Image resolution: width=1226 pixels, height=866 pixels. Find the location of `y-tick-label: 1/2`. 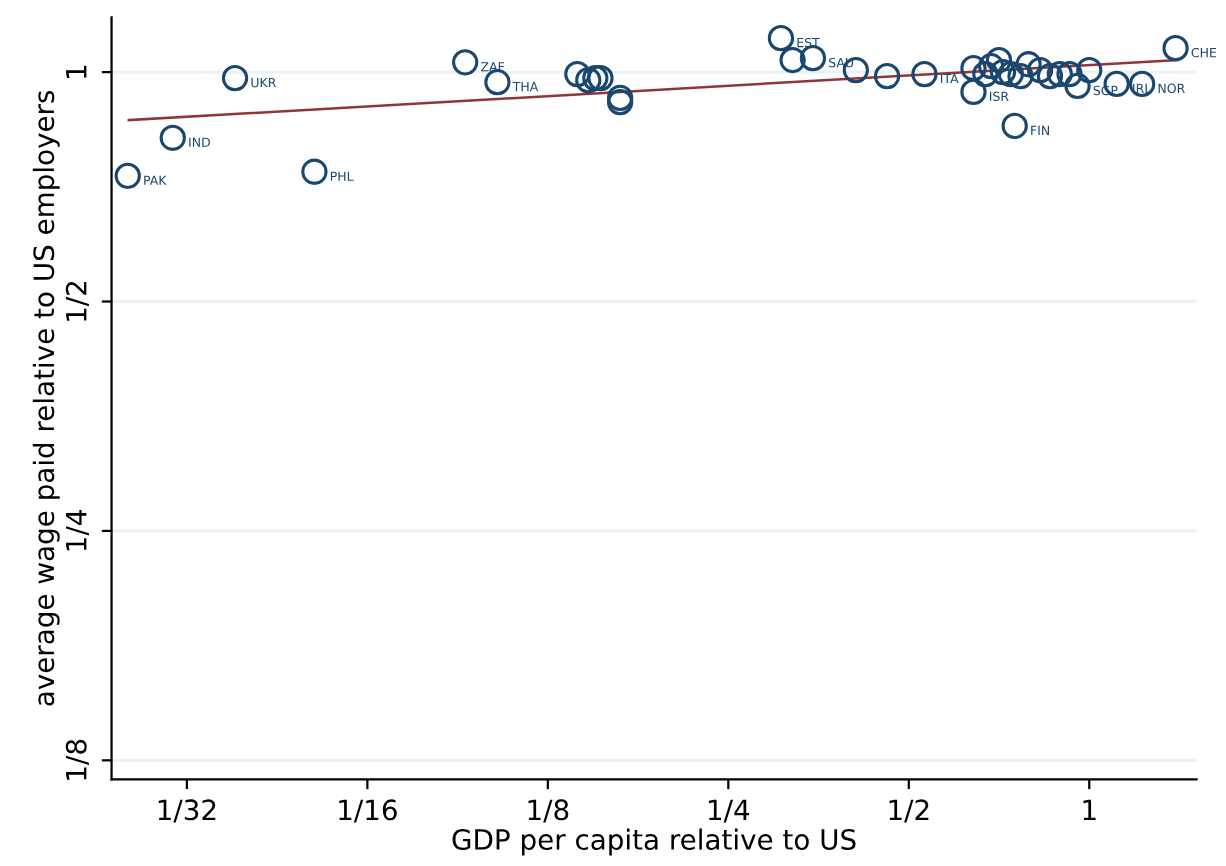

y-tick-label: 1/2 is located at coordinates (77, 301).